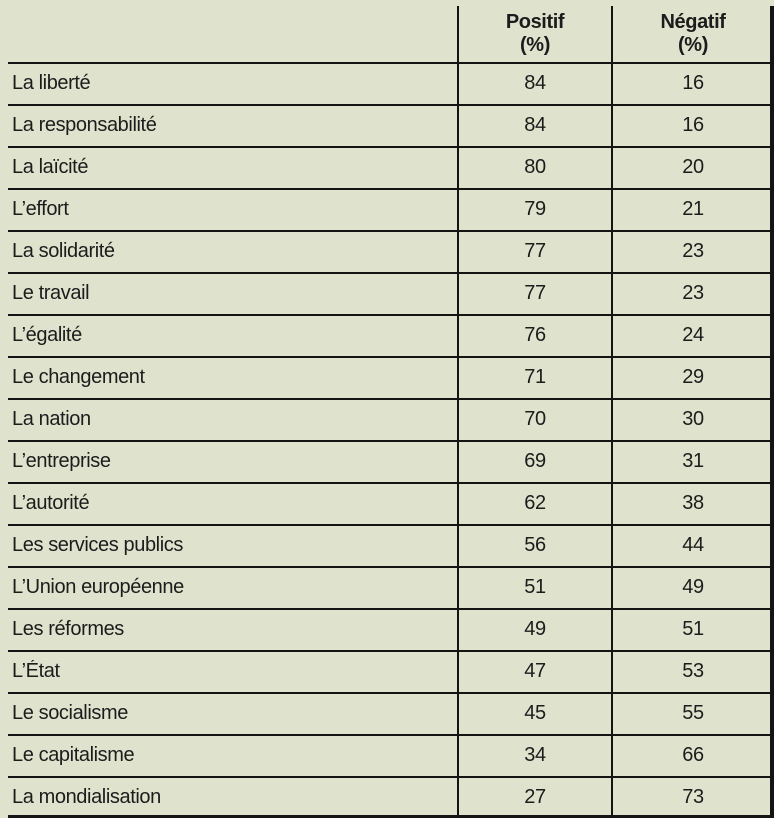 The height and width of the screenshot is (818, 774). I want to click on negatif-value: 73, so click(693, 796).